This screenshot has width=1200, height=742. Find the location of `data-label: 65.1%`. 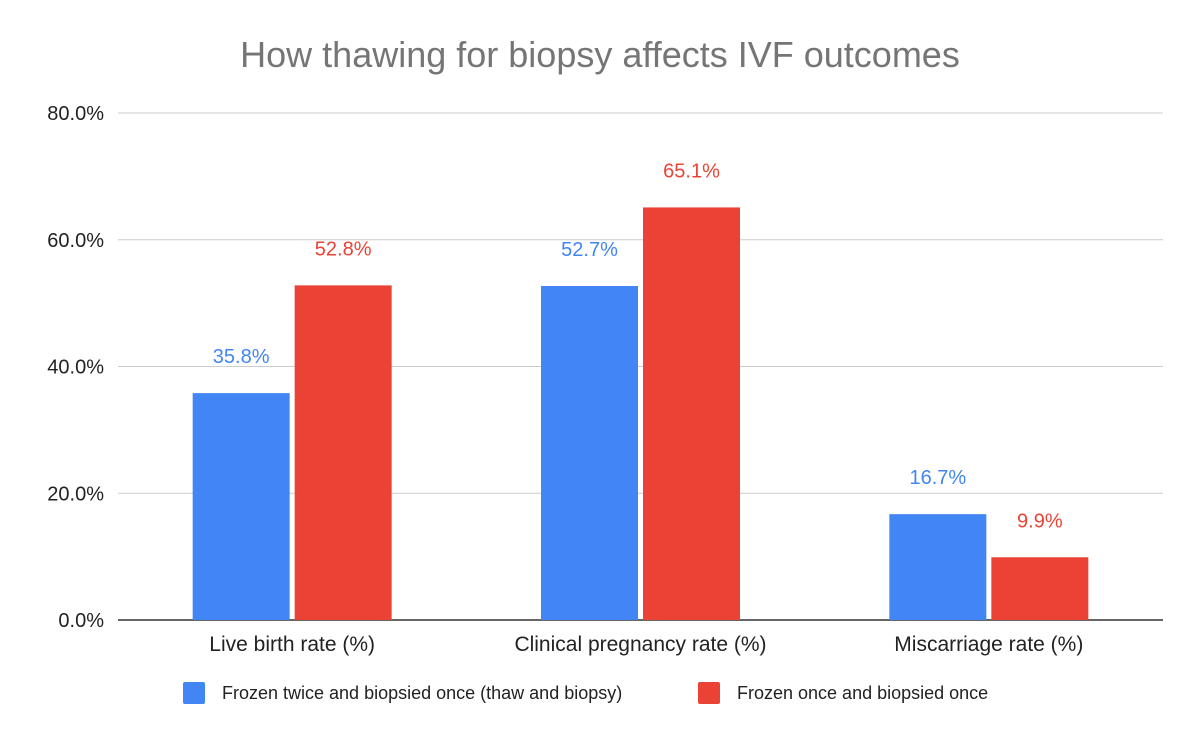

data-label: 65.1% is located at coordinates (691, 171).